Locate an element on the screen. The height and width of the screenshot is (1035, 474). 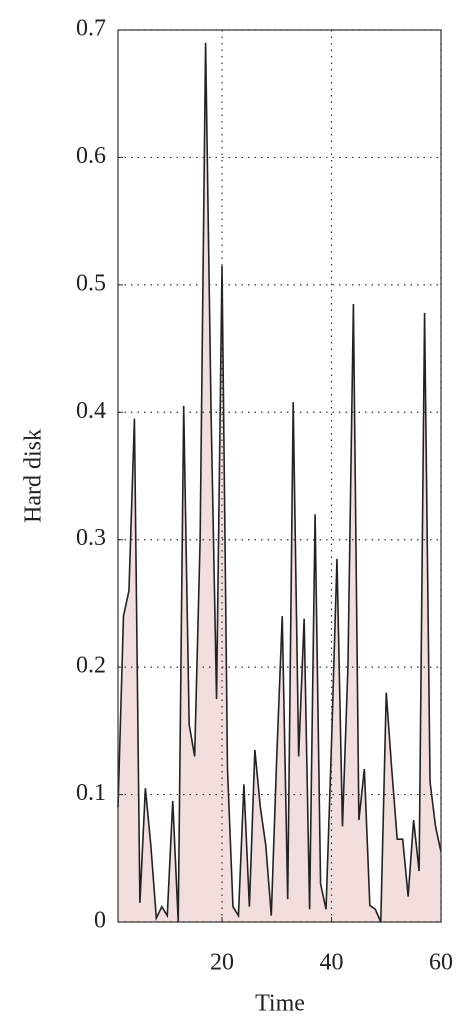
y-tick-label: 0.3 is located at coordinates (91, 538).